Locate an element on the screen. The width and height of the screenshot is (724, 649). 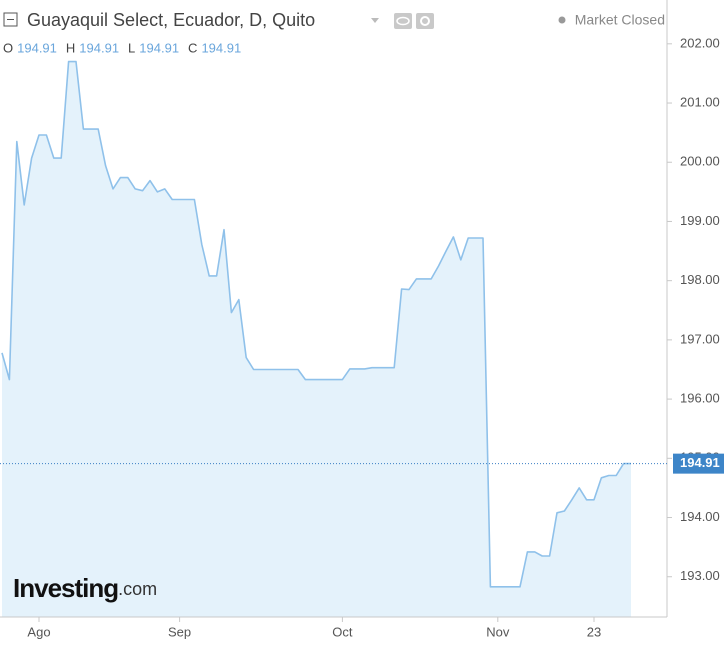
x-tick-label: Ago is located at coordinates (38, 631).